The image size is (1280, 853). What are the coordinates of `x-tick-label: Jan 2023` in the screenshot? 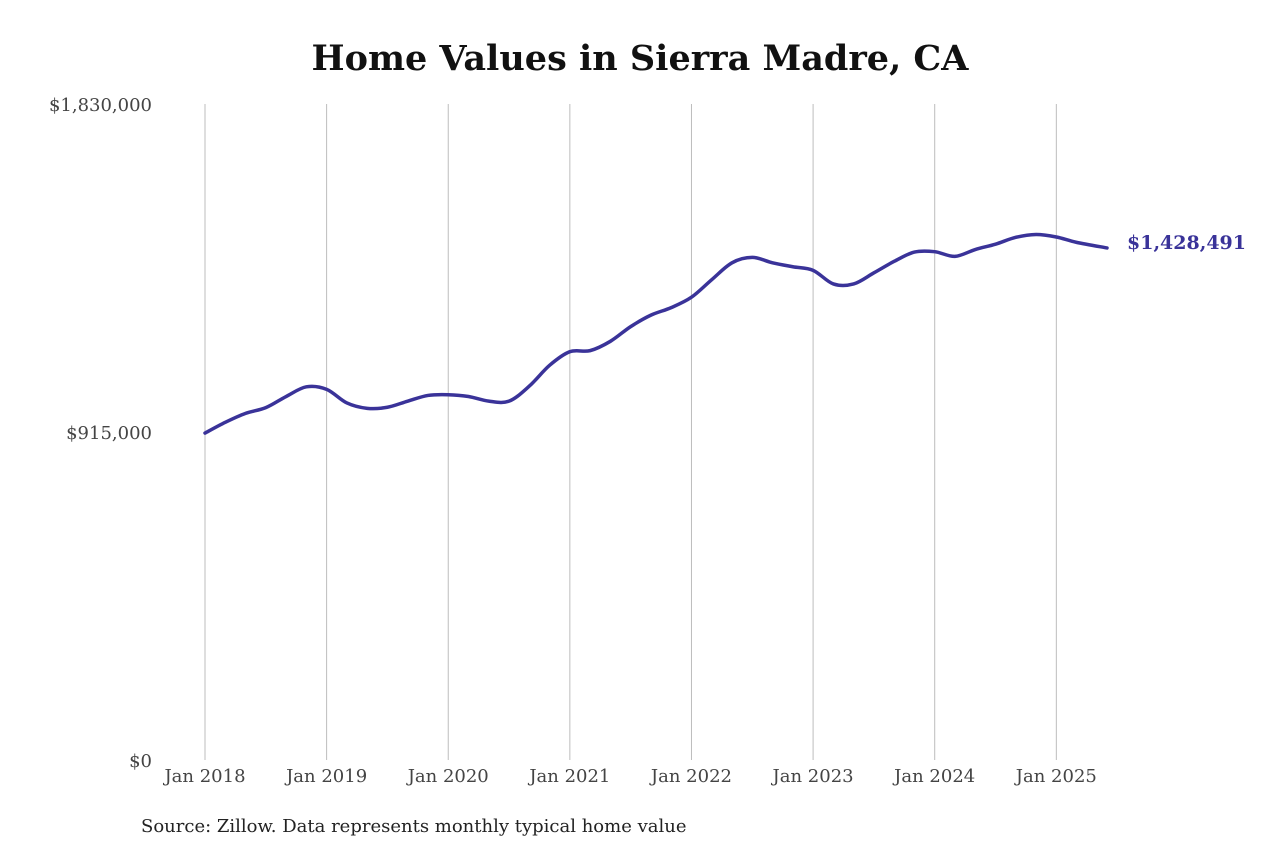 It's located at (812, 776).